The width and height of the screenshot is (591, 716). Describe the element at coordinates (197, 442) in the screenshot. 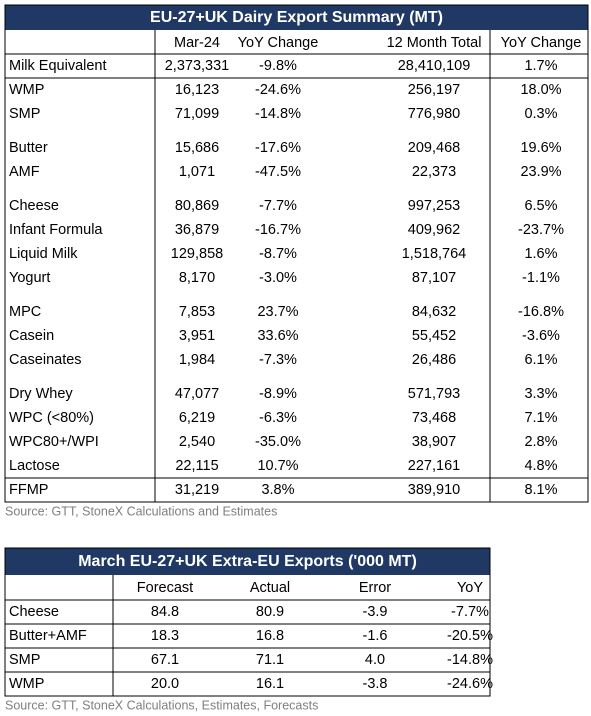

I see `cell: 2,540` at that location.